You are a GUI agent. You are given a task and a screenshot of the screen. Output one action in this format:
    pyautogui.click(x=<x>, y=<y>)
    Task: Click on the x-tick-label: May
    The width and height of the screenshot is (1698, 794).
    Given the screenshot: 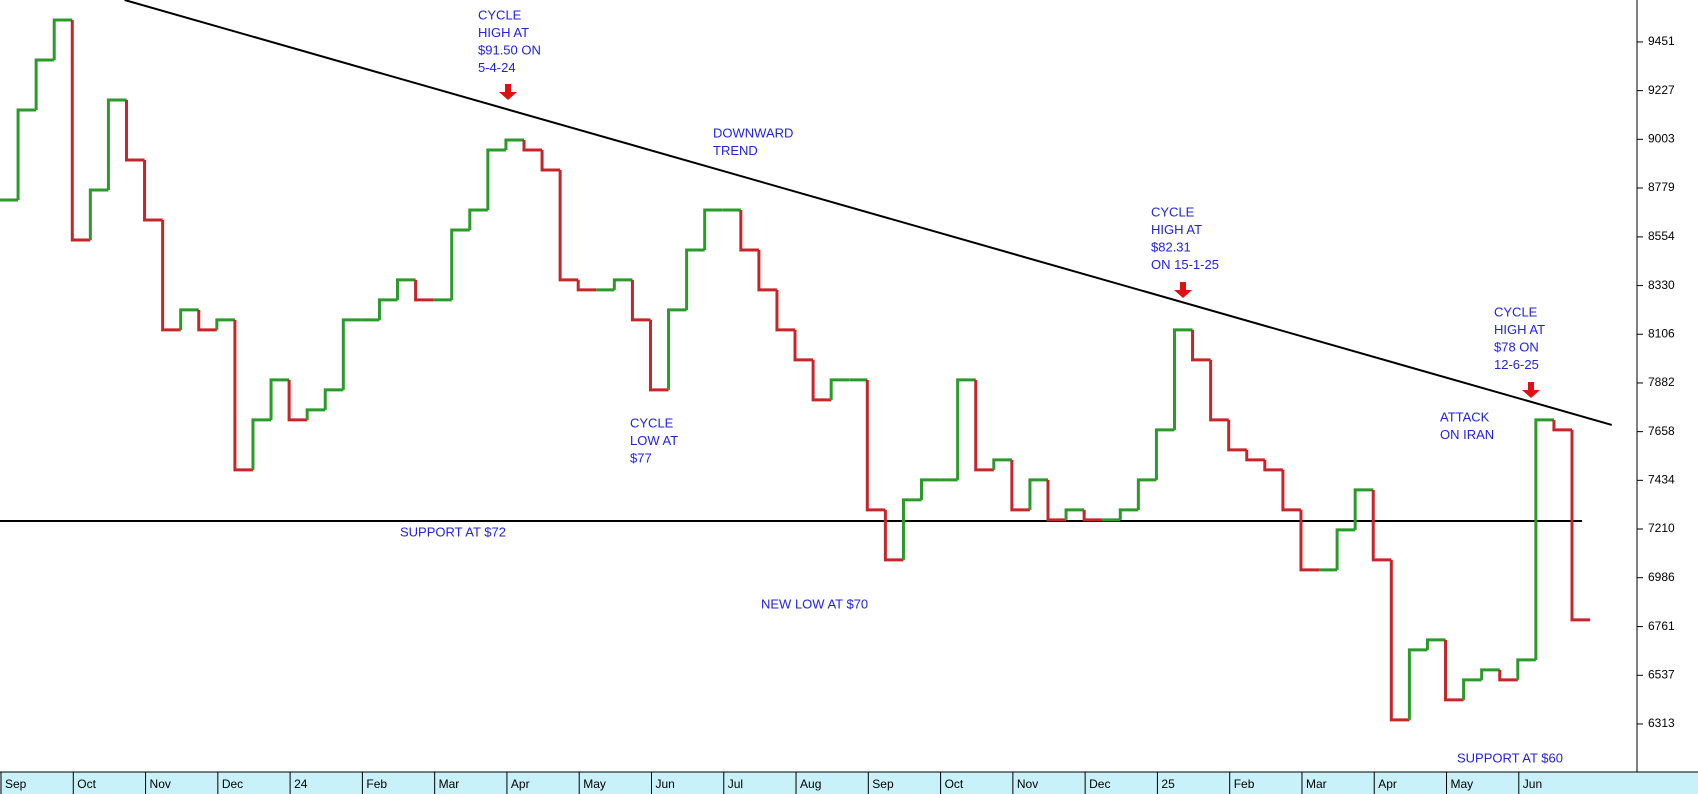 What is the action you would take?
    pyautogui.click(x=1462, y=784)
    